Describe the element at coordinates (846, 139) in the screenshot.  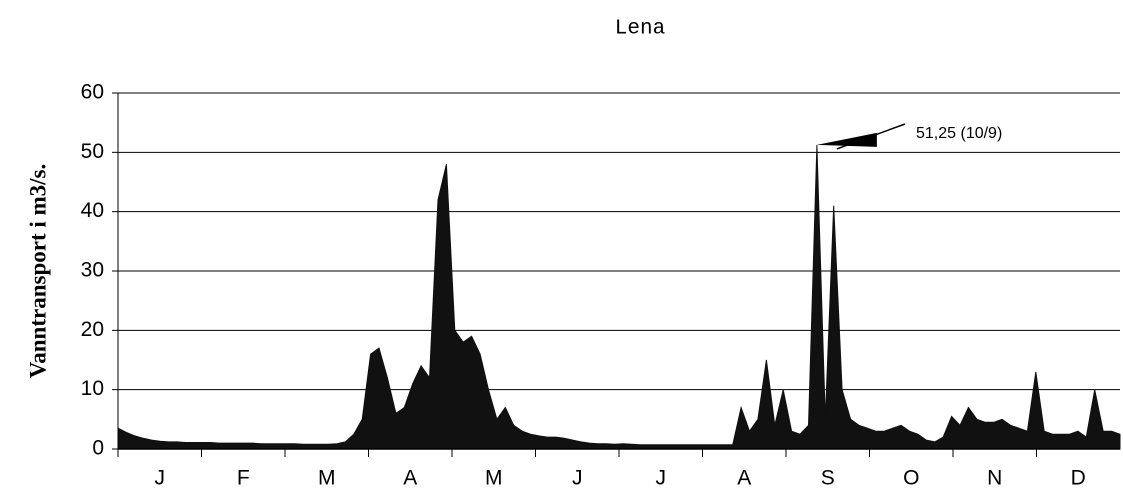
I see `annotation-arrowhead` at that location.